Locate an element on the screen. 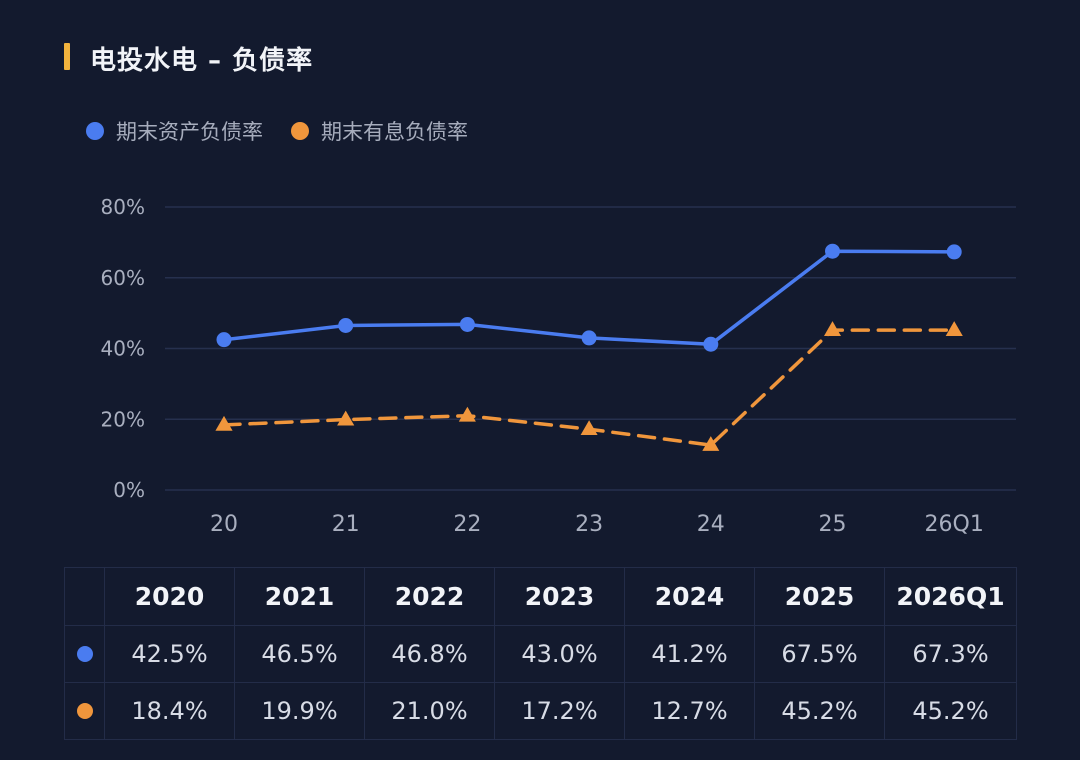 This screenshot has height=760, width=1080. table-cell: 43.0% is located at coordinates (559, 654).